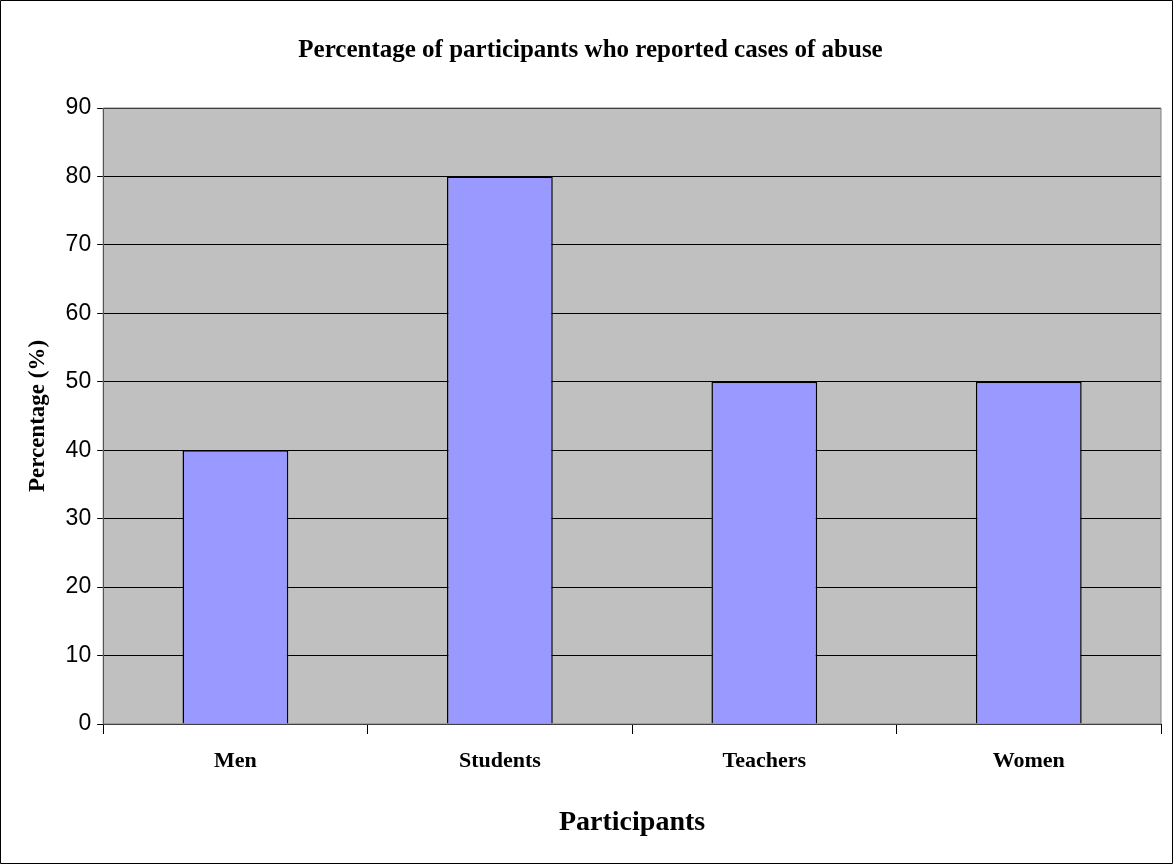  Describe the element at coordinates (78, 653) in the screenshot. I see `y-tick-label: 10` at that location.